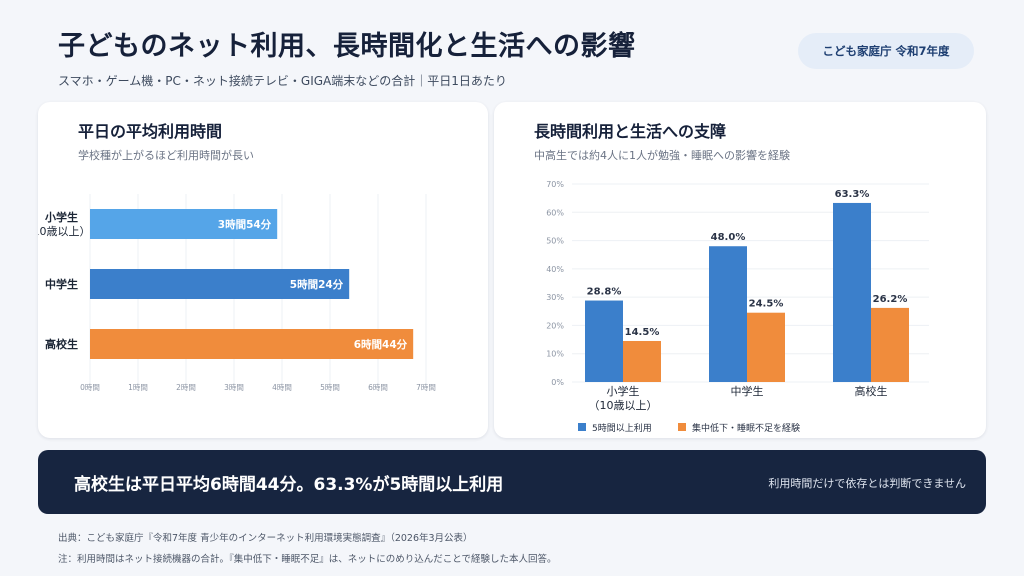  I want to click on bar-value-label: 5時間24分, so click(317, 284).